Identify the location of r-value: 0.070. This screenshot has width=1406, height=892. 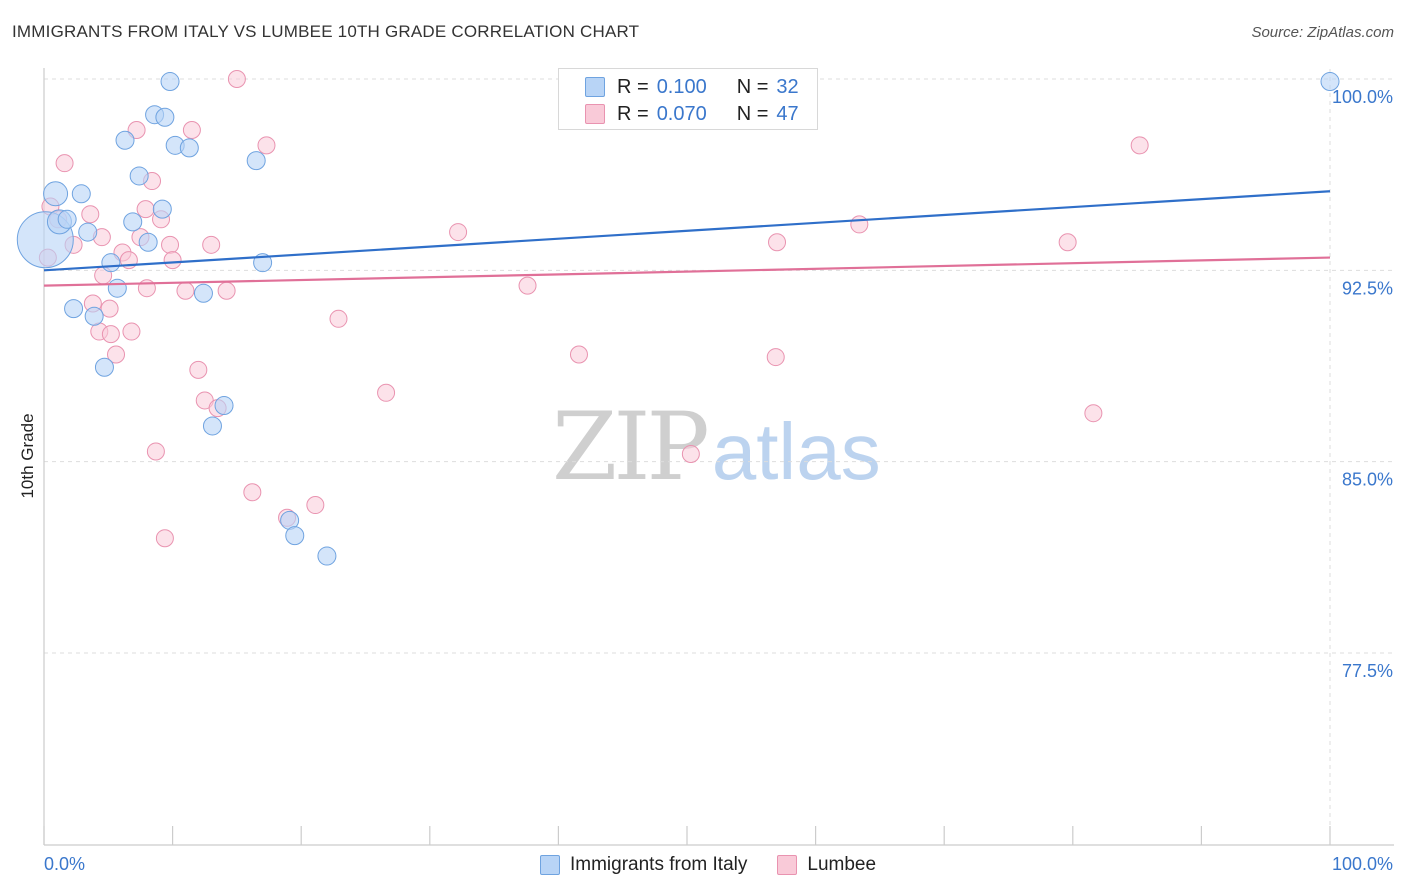
(681, 113).